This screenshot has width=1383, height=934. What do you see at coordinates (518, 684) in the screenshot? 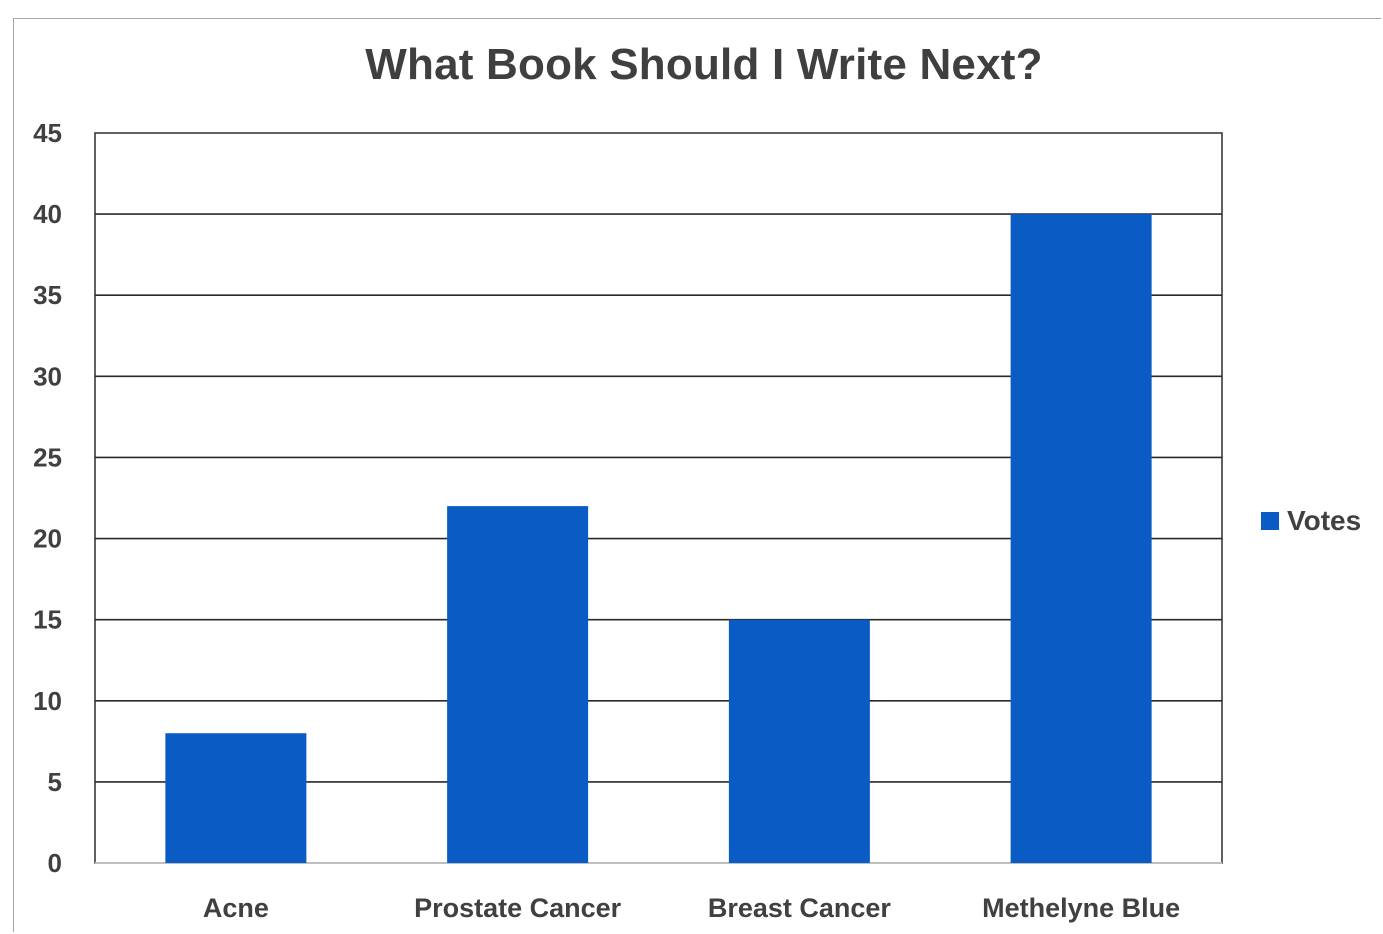
I see `bar-prostate-cancer` at bounding box center [518, 684].